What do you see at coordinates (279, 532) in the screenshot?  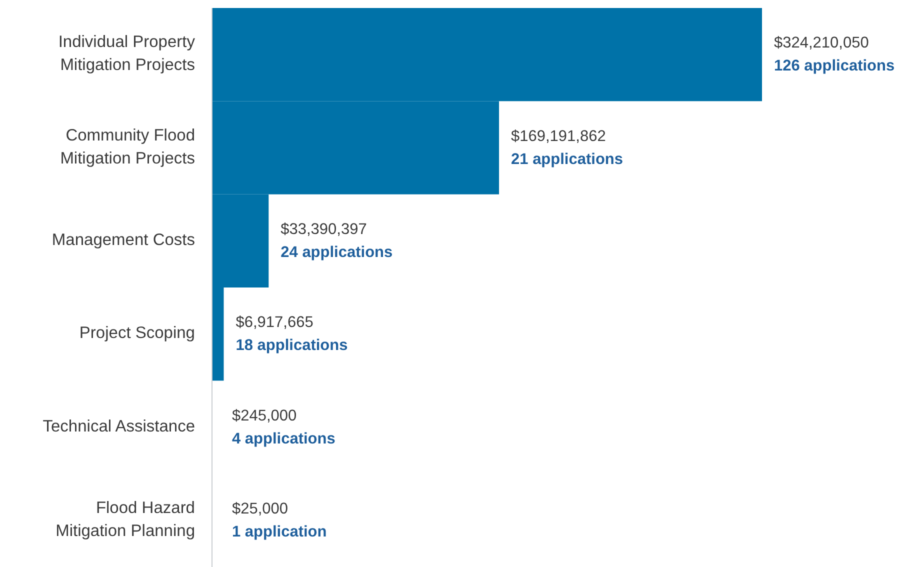 I see `annotation: 1 application` at bounding box center [279, 532].